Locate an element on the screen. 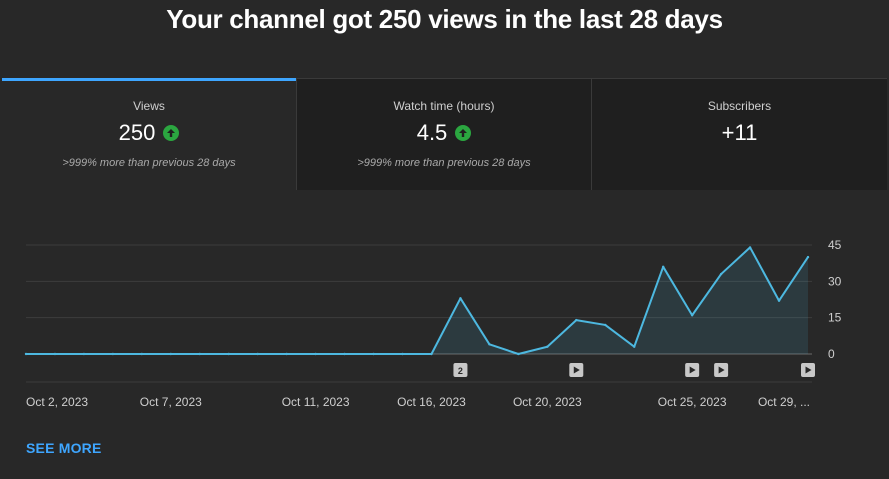 The image size is (889, 479). video-count-marker is located at coordinates (460, 370).